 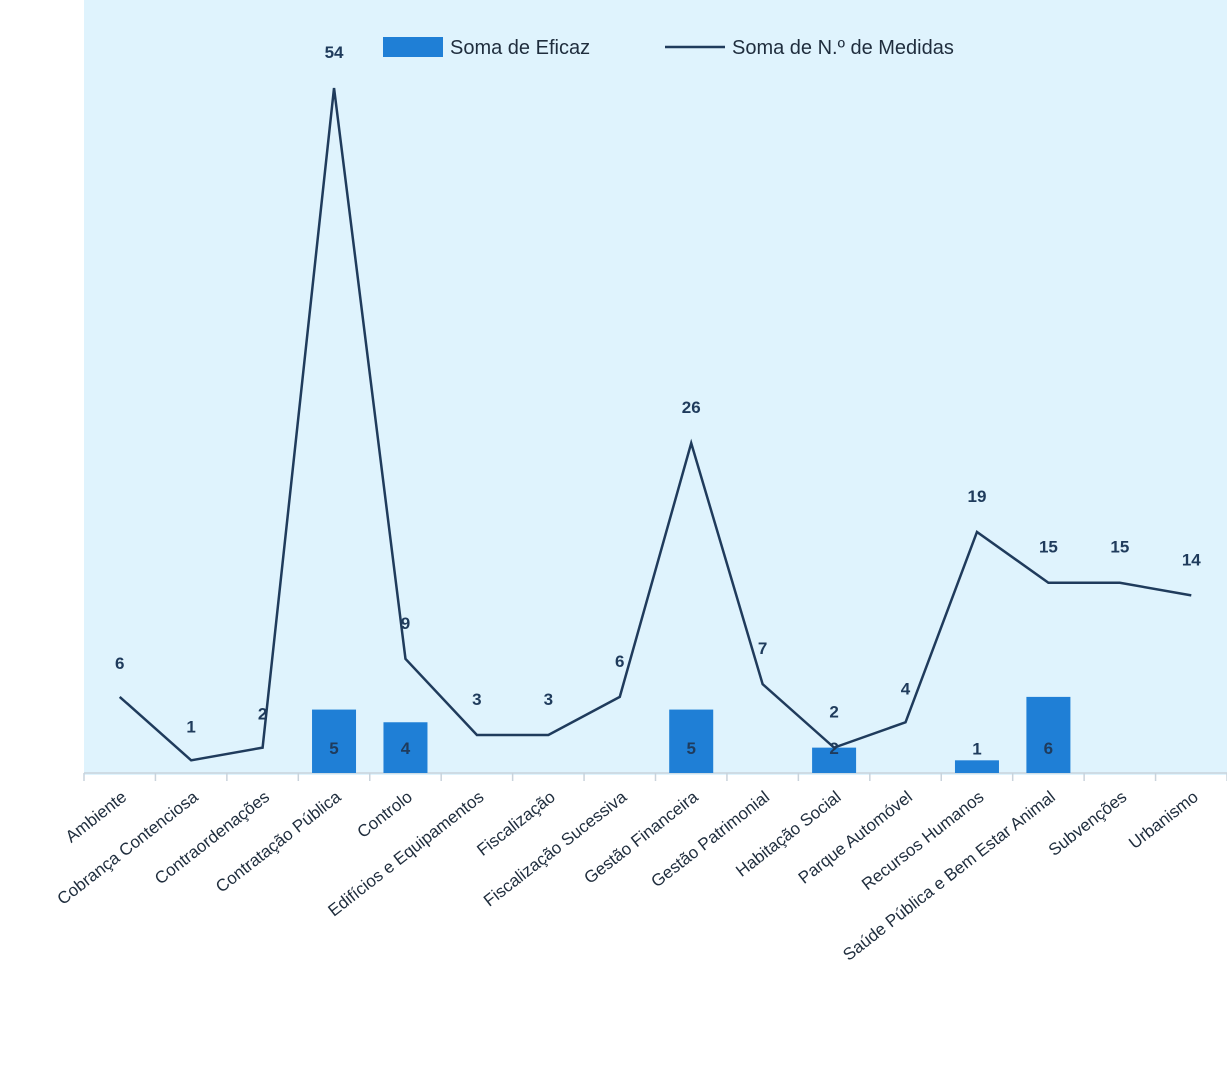 What do you see at coordinates (668, 48) in the screenshot?
I see `legend: Soma de Eficaz Soma de N.º de Medidas` at bounding box center [668, 48].